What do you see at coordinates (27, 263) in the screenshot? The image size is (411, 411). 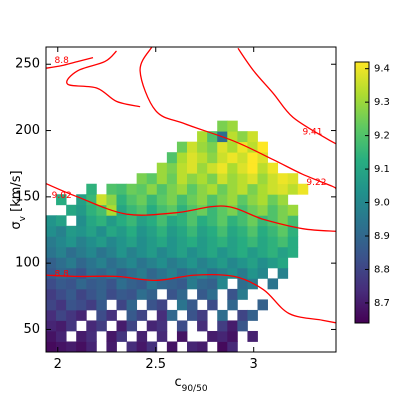 I see `y-tick-label: 100` at bounding box center [27, 263].